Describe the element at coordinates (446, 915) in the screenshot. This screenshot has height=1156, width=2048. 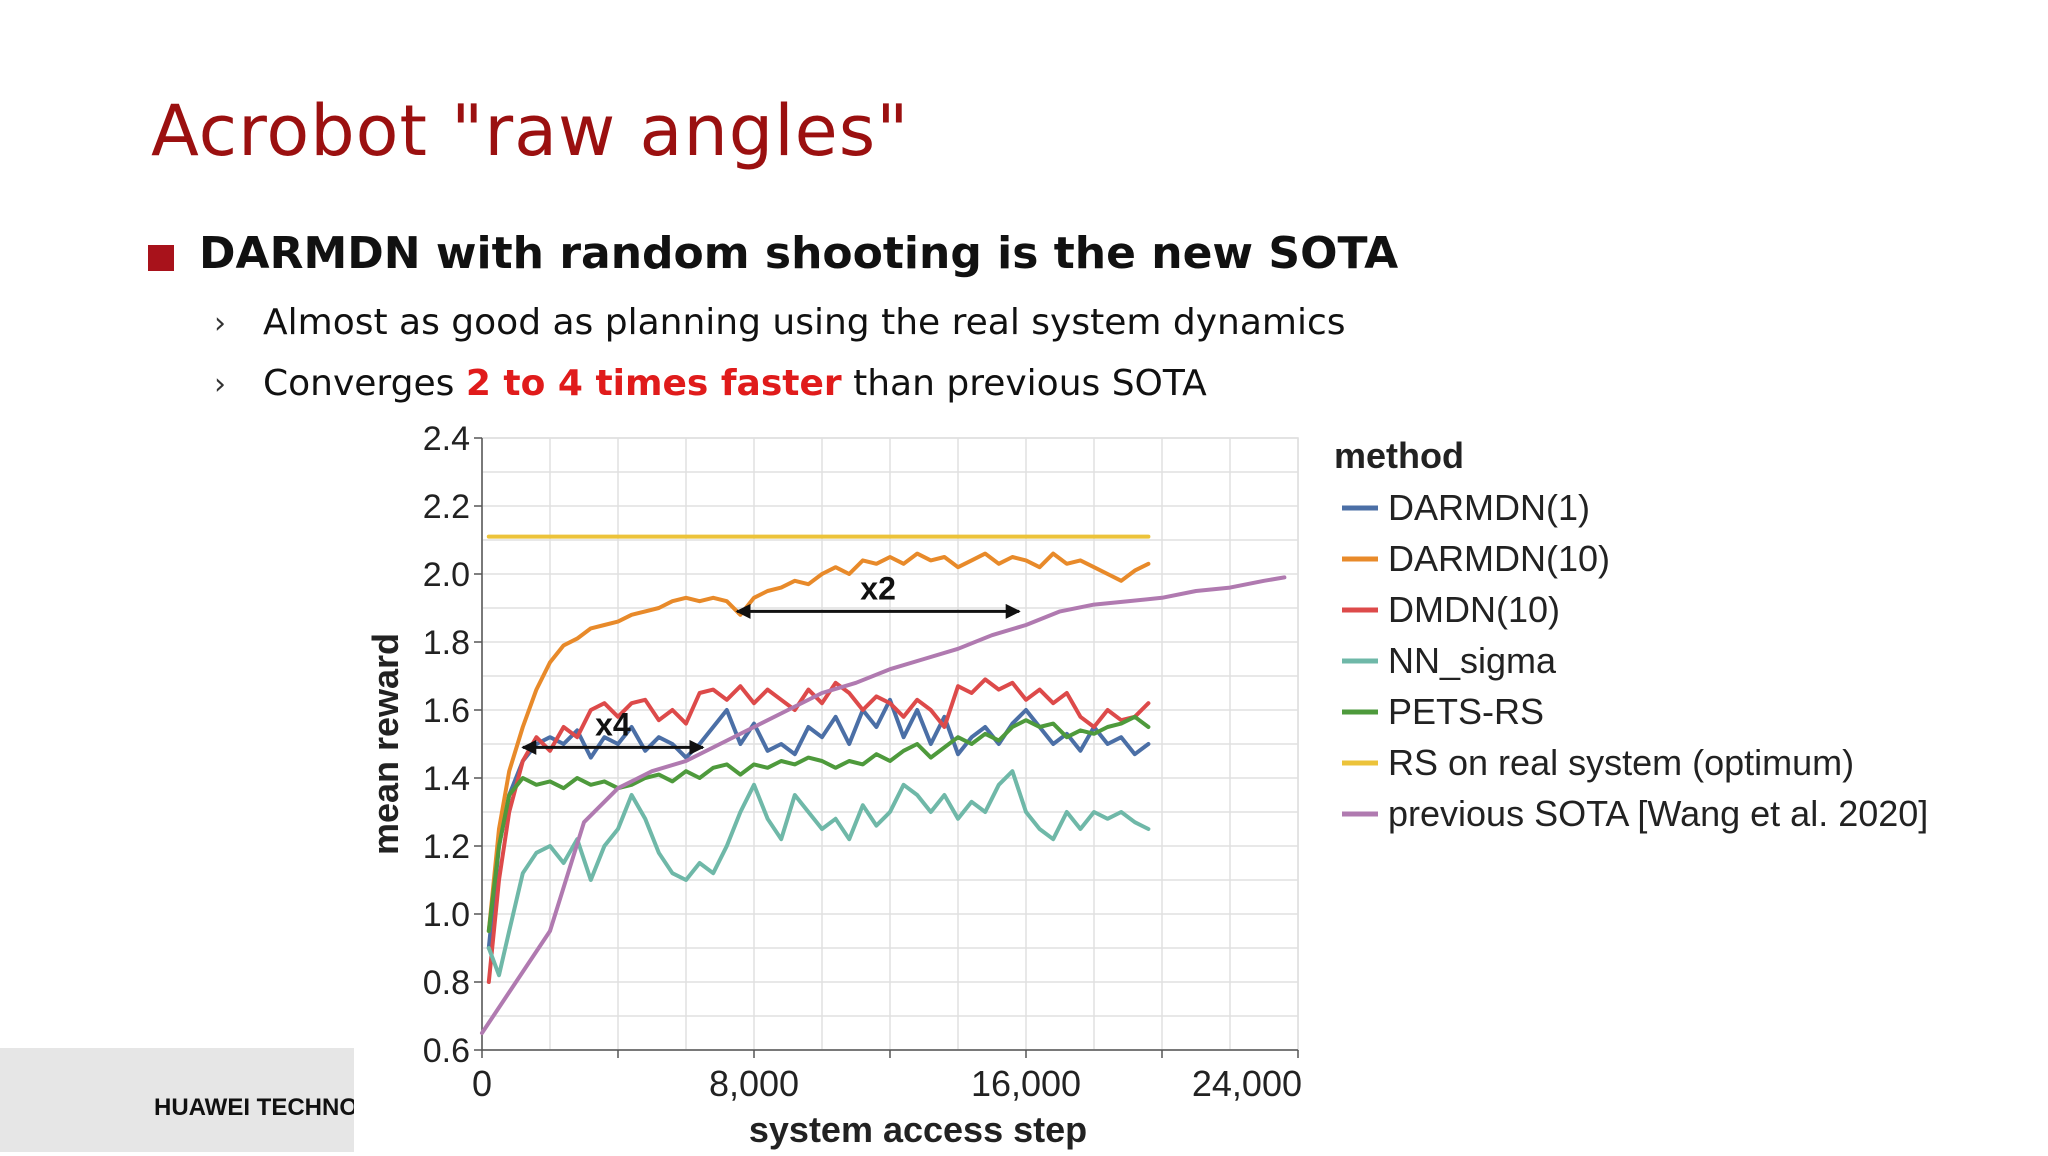
I see `y-tick-label: 1.0` at that location.